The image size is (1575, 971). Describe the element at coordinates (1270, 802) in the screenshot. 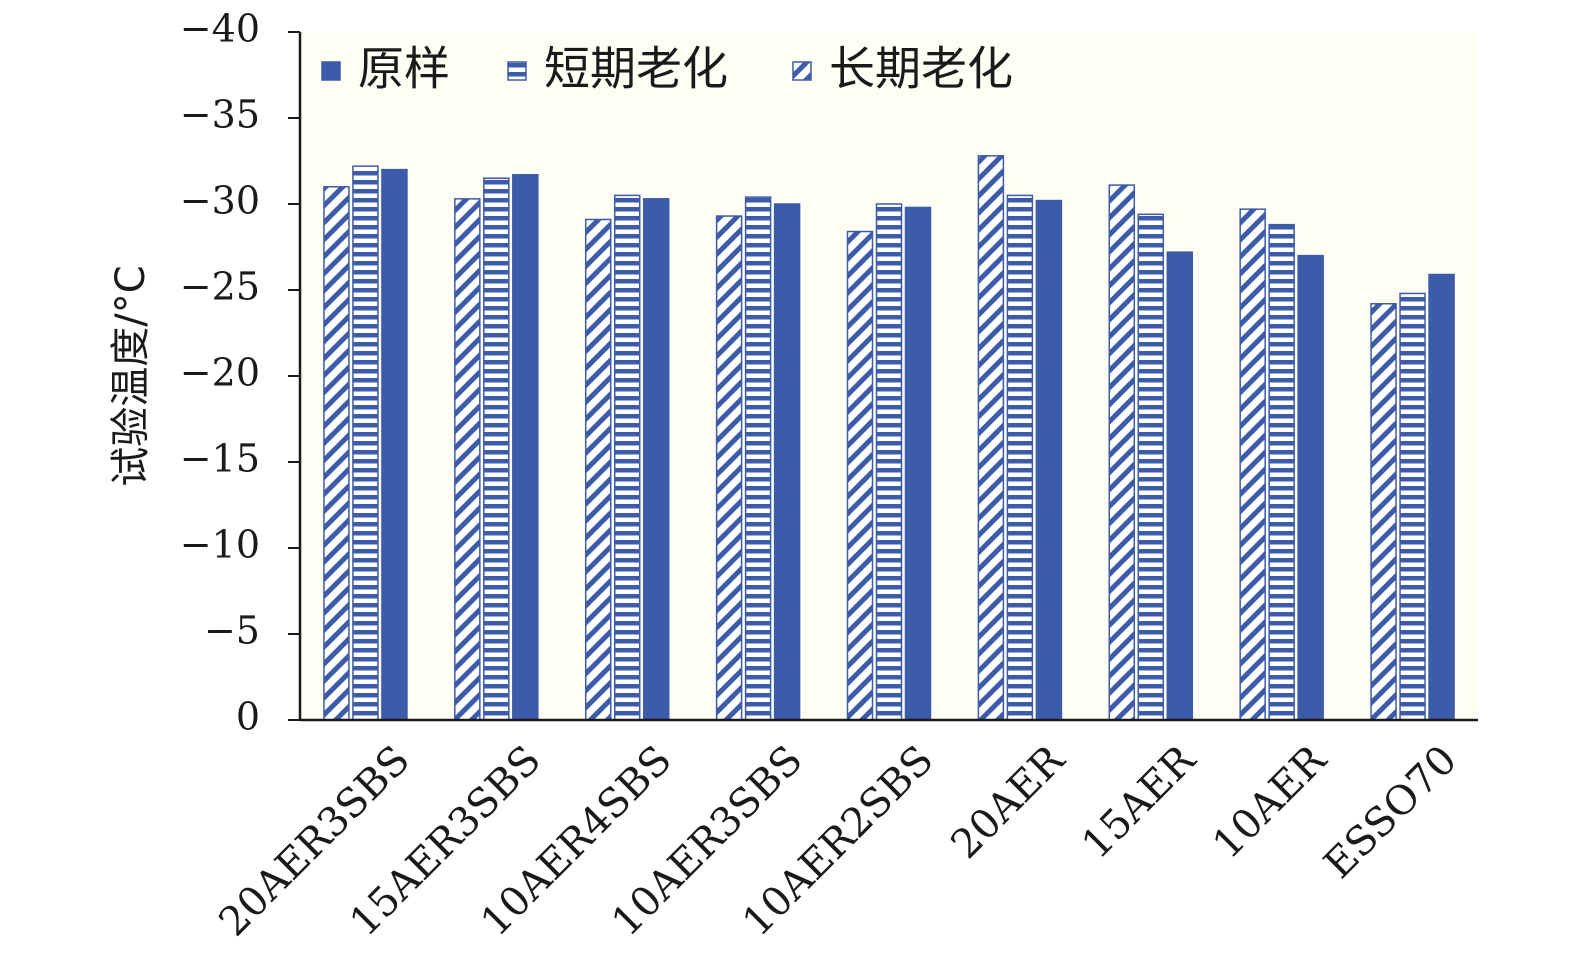

I see `x-category-label: 10AER` at that location.